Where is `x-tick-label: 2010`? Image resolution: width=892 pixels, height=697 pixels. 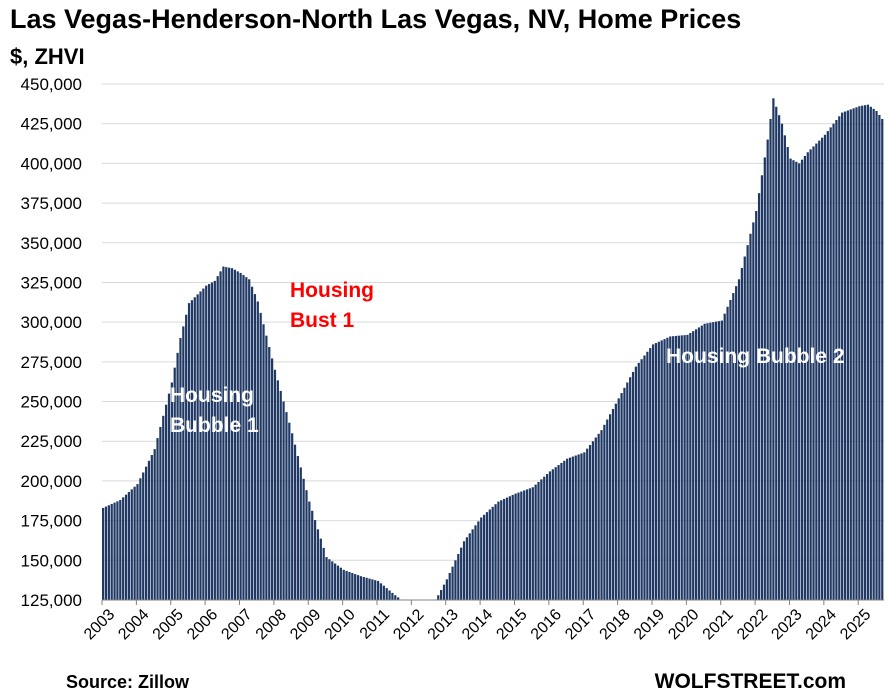 x-tick-label: 2010 is located at coordinates (340, 624).